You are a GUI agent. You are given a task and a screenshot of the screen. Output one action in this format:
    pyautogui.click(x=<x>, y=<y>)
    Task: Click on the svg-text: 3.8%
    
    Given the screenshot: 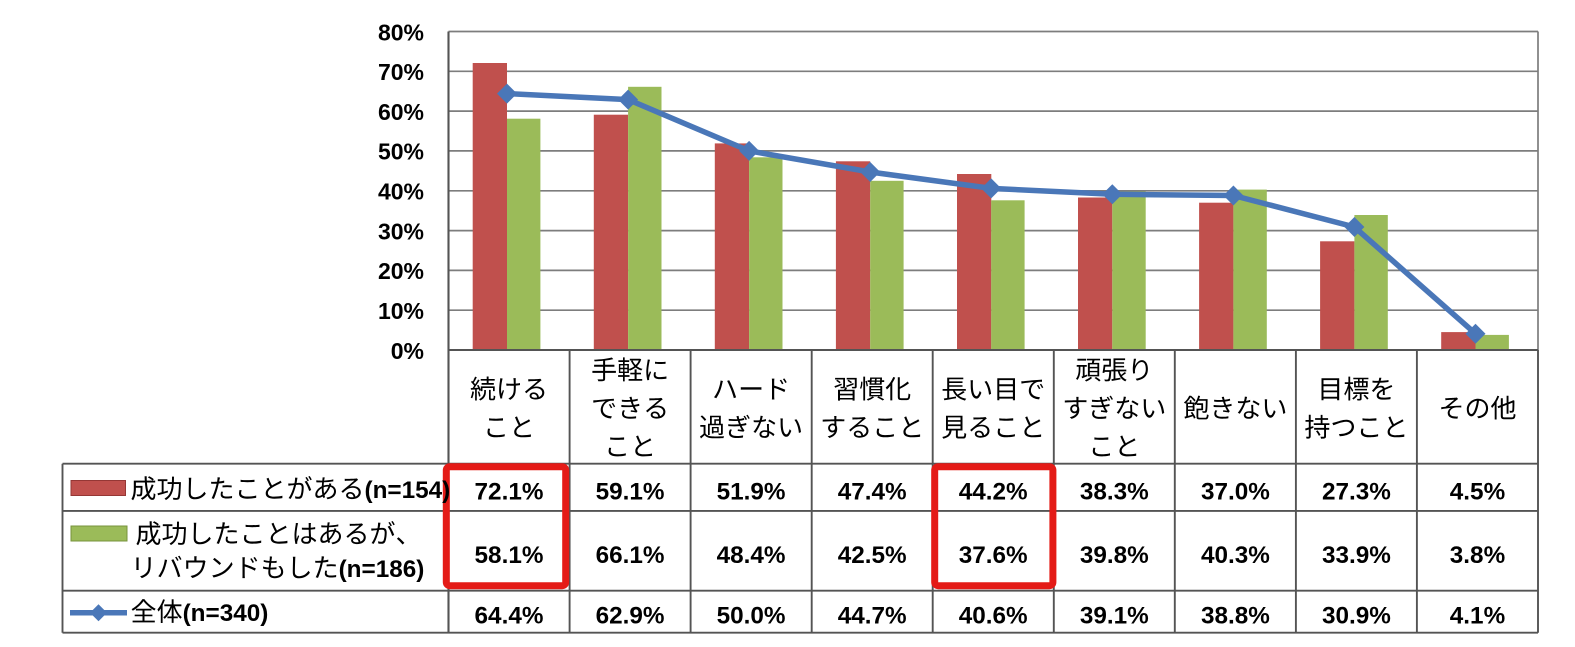 What is the action you would take?
    pyautogui.click(x=1477, y=555)
    